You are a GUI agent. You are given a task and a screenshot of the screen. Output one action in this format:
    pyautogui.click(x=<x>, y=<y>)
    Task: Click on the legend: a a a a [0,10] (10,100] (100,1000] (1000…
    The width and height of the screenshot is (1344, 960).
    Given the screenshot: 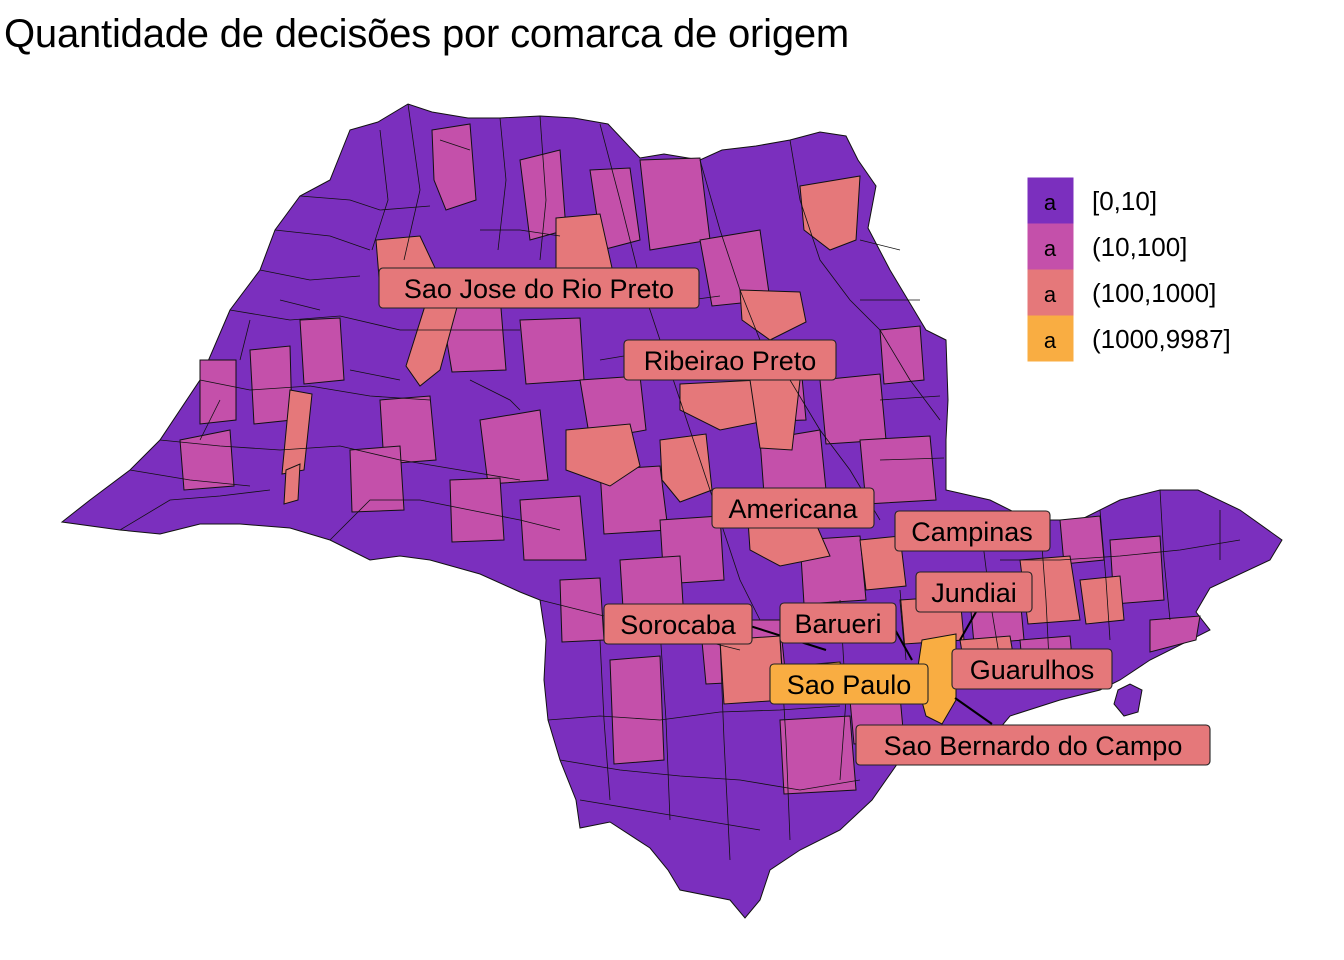 What is the action you would take?
    pyautogui.click(x=1129, y=269)
    